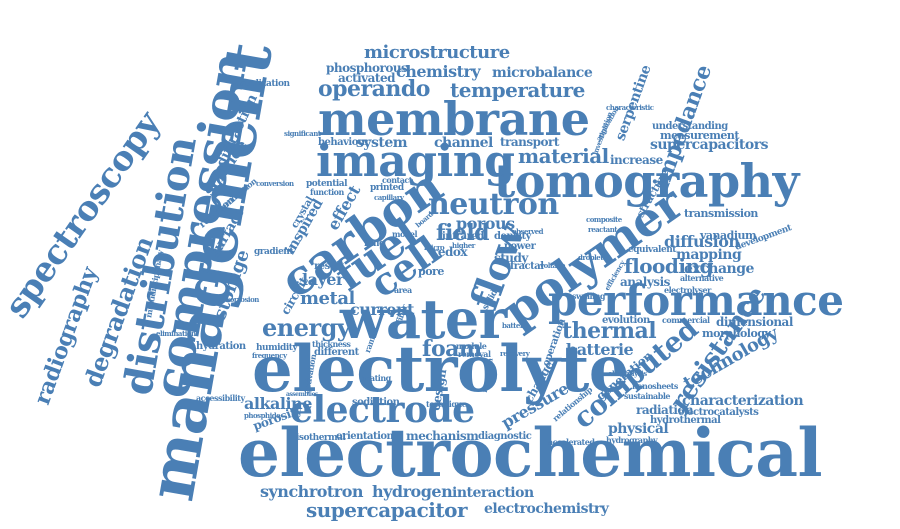 The height and width of the screenshot is (529, 900). Describe the element at coordinates (699, 135) in the screenshot. I see `word: measurement` at that location.